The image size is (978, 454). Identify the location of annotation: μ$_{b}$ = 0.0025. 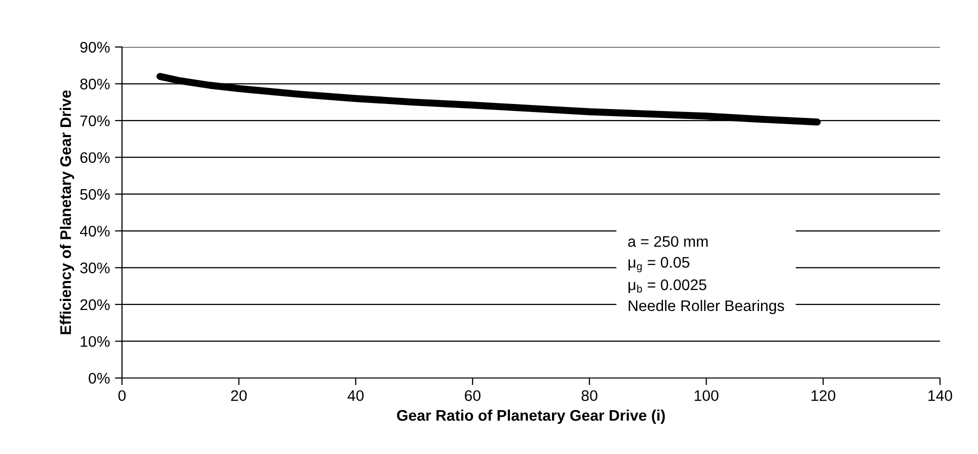
(667, 286).